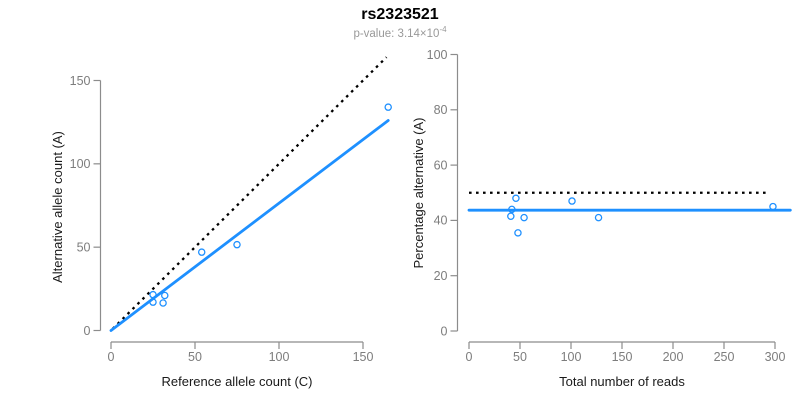 Image resolution: width=800 pixels, height=400 pixels. Describe the element at coordinates (441, 110) in the screenshot. I see `y-tick-label: 80` at that location.